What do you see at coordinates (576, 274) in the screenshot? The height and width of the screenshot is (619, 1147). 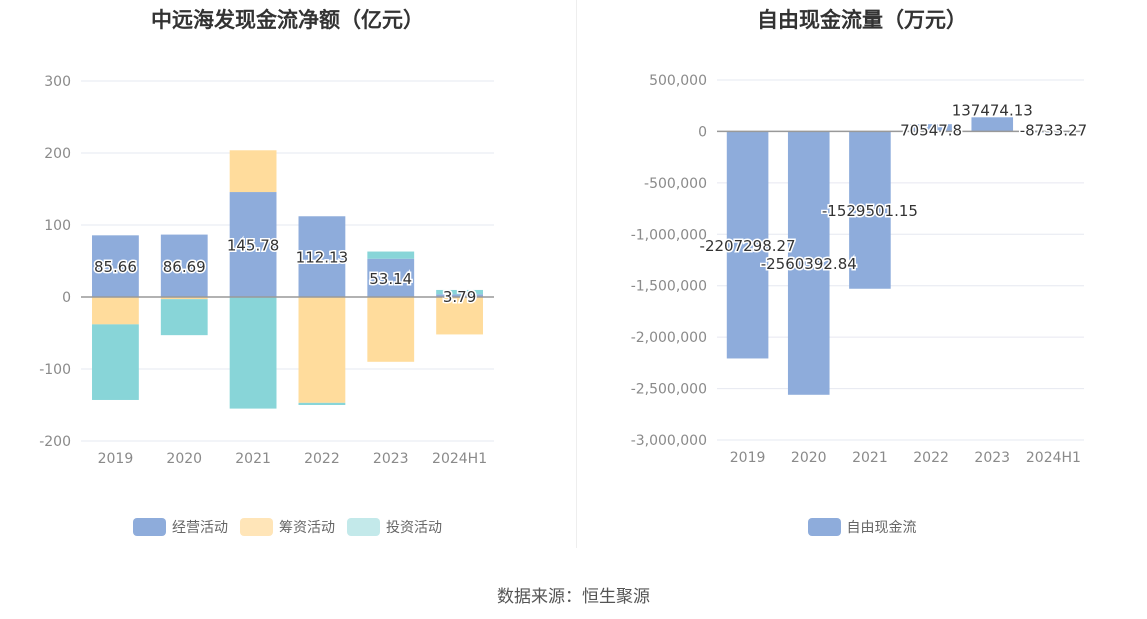 I see `panel-divider` at bounding box center [576, 274].